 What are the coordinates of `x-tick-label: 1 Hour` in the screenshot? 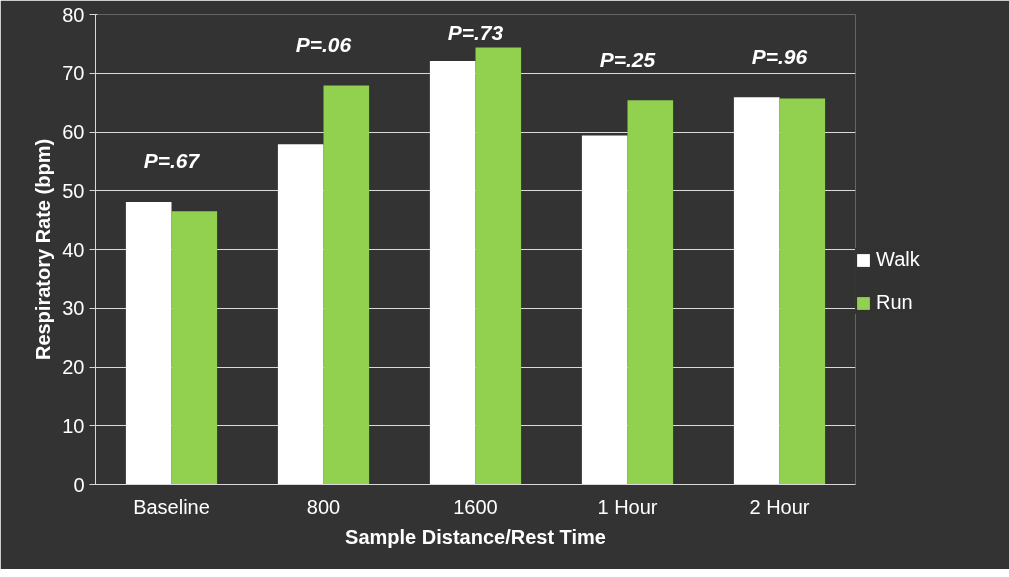 It's located at (627, 506).